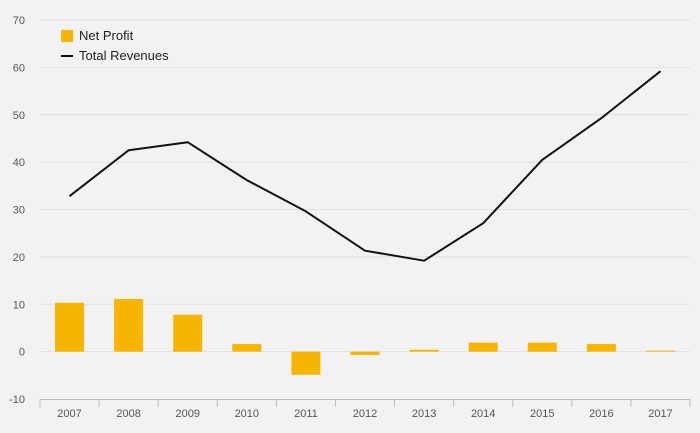 The height and width of the screenshot is (433, 700). I want to click on legend: Net Profit Total Revenues, so click(115, 45).